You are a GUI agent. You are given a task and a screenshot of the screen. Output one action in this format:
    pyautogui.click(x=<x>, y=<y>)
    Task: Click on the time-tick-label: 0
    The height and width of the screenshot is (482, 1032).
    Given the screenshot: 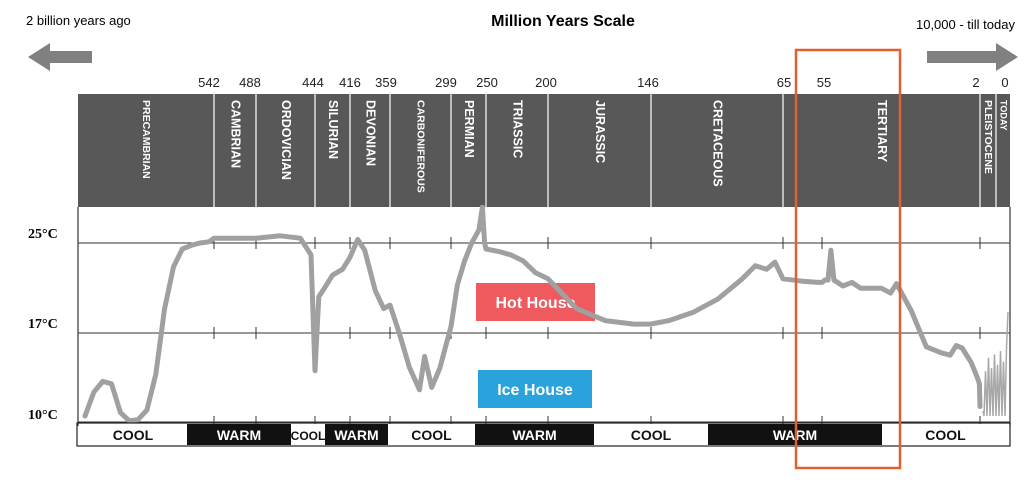 What is the action you would take?
    pyautogui.click(x=1004, y=82)
    